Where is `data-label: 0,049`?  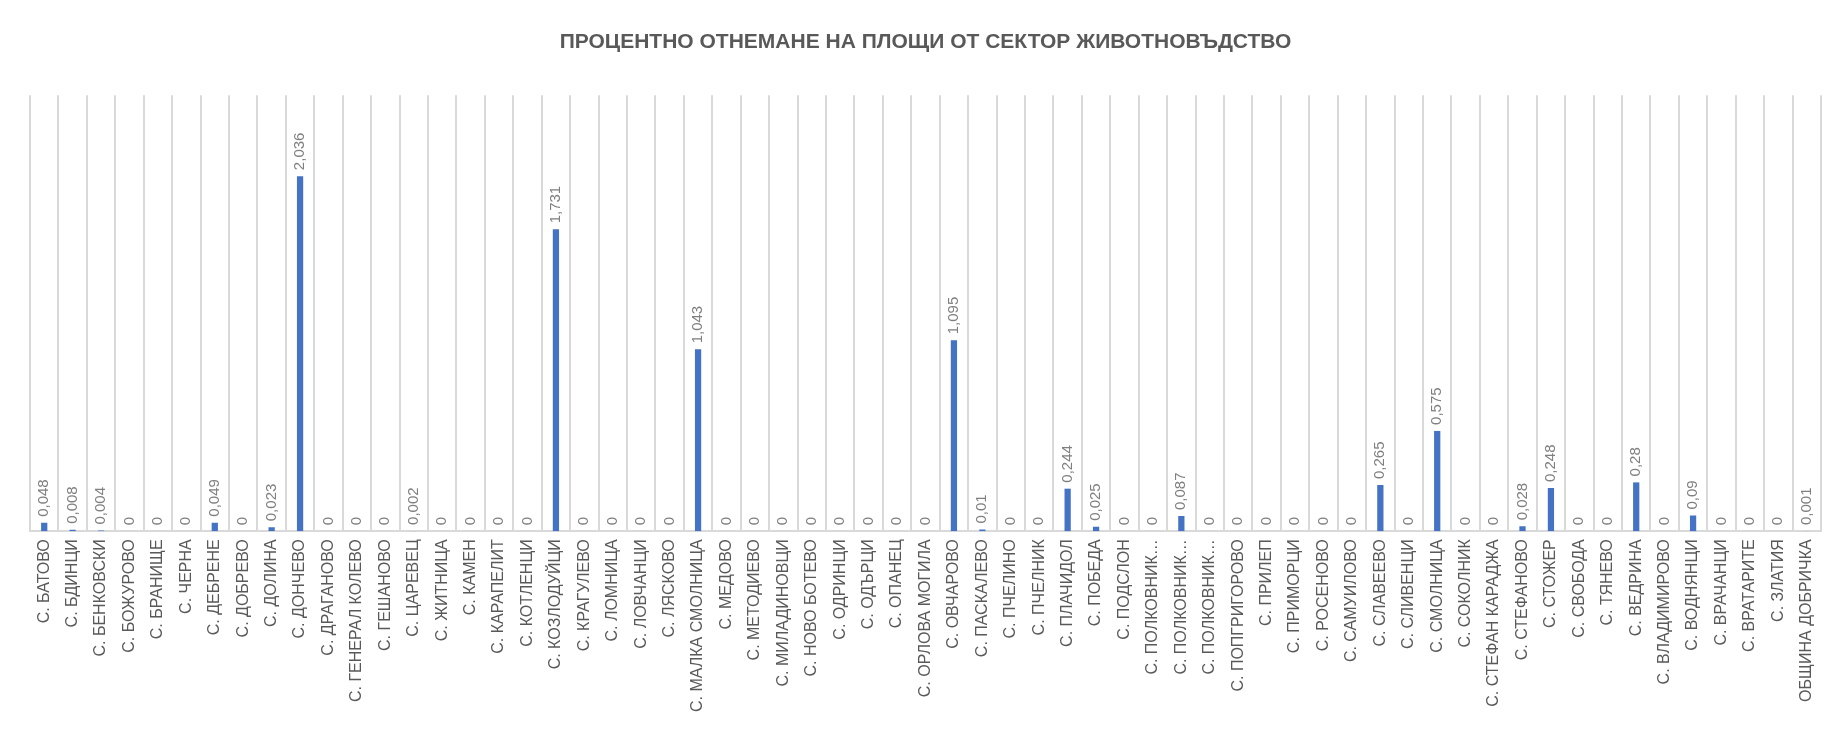
data-label: 0,049 is located at coordinates (213, 498).